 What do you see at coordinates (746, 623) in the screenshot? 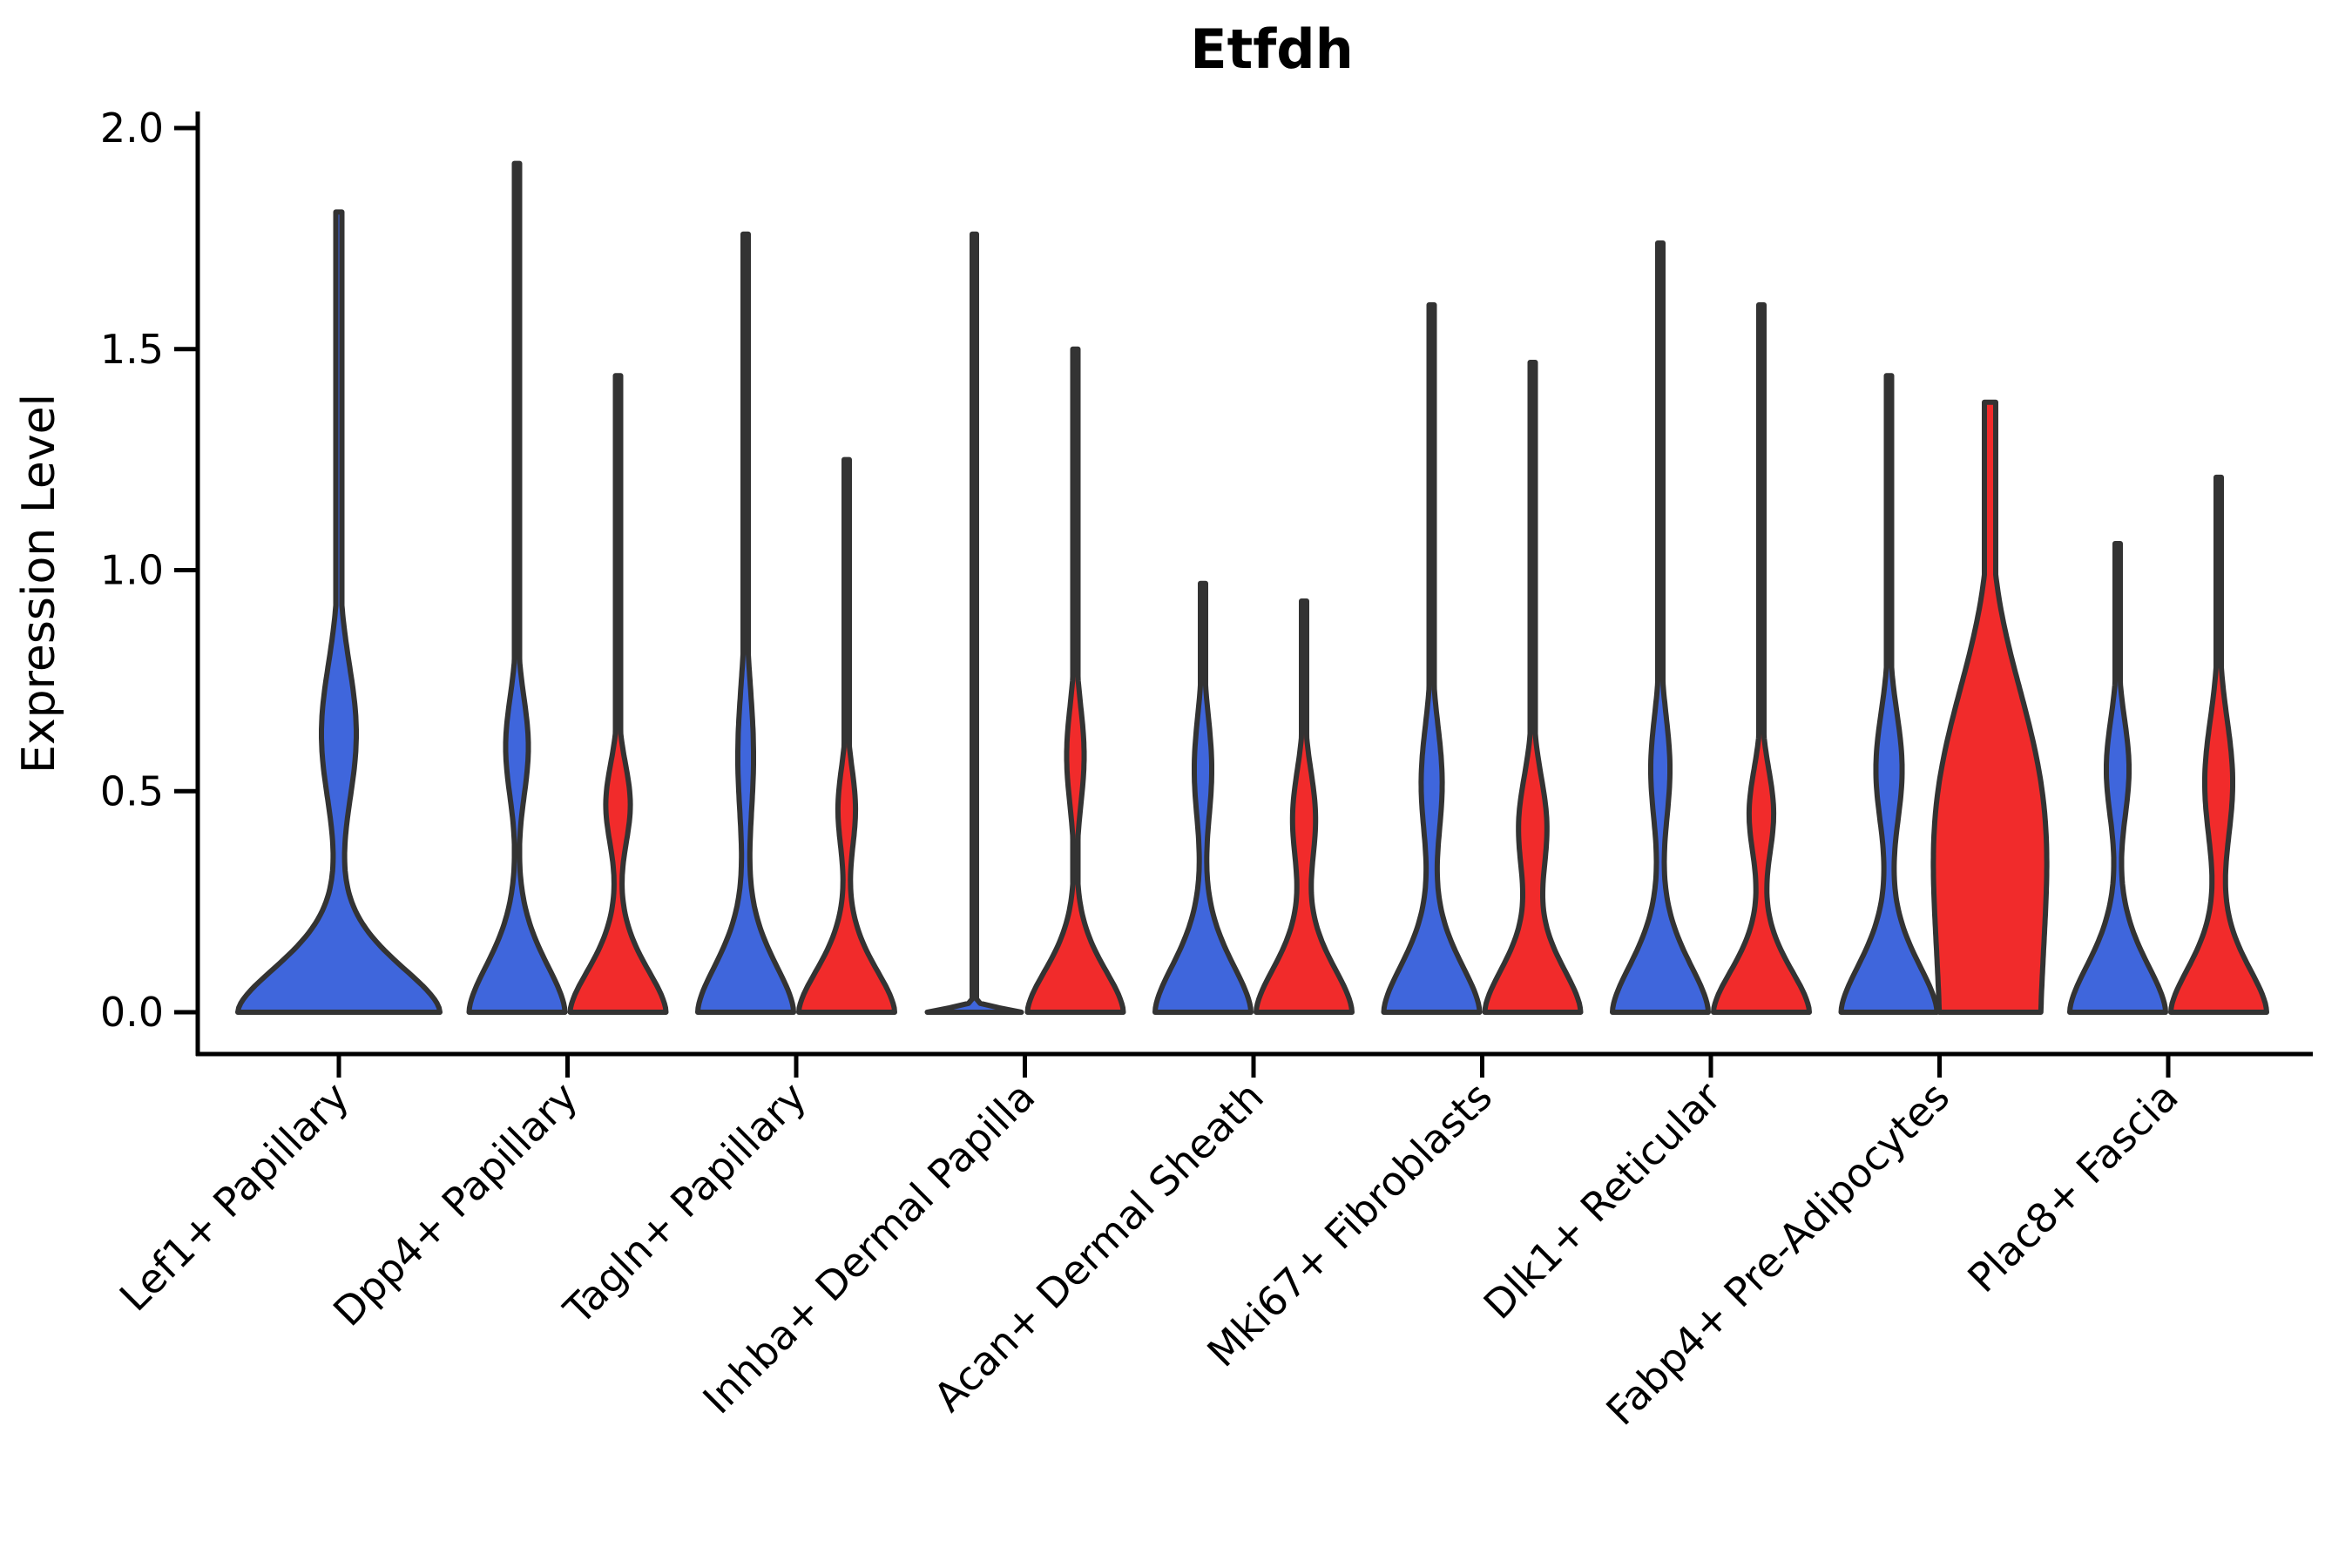
I see `violin-tagln-papillary-blue` at bounding box center [746, 623].